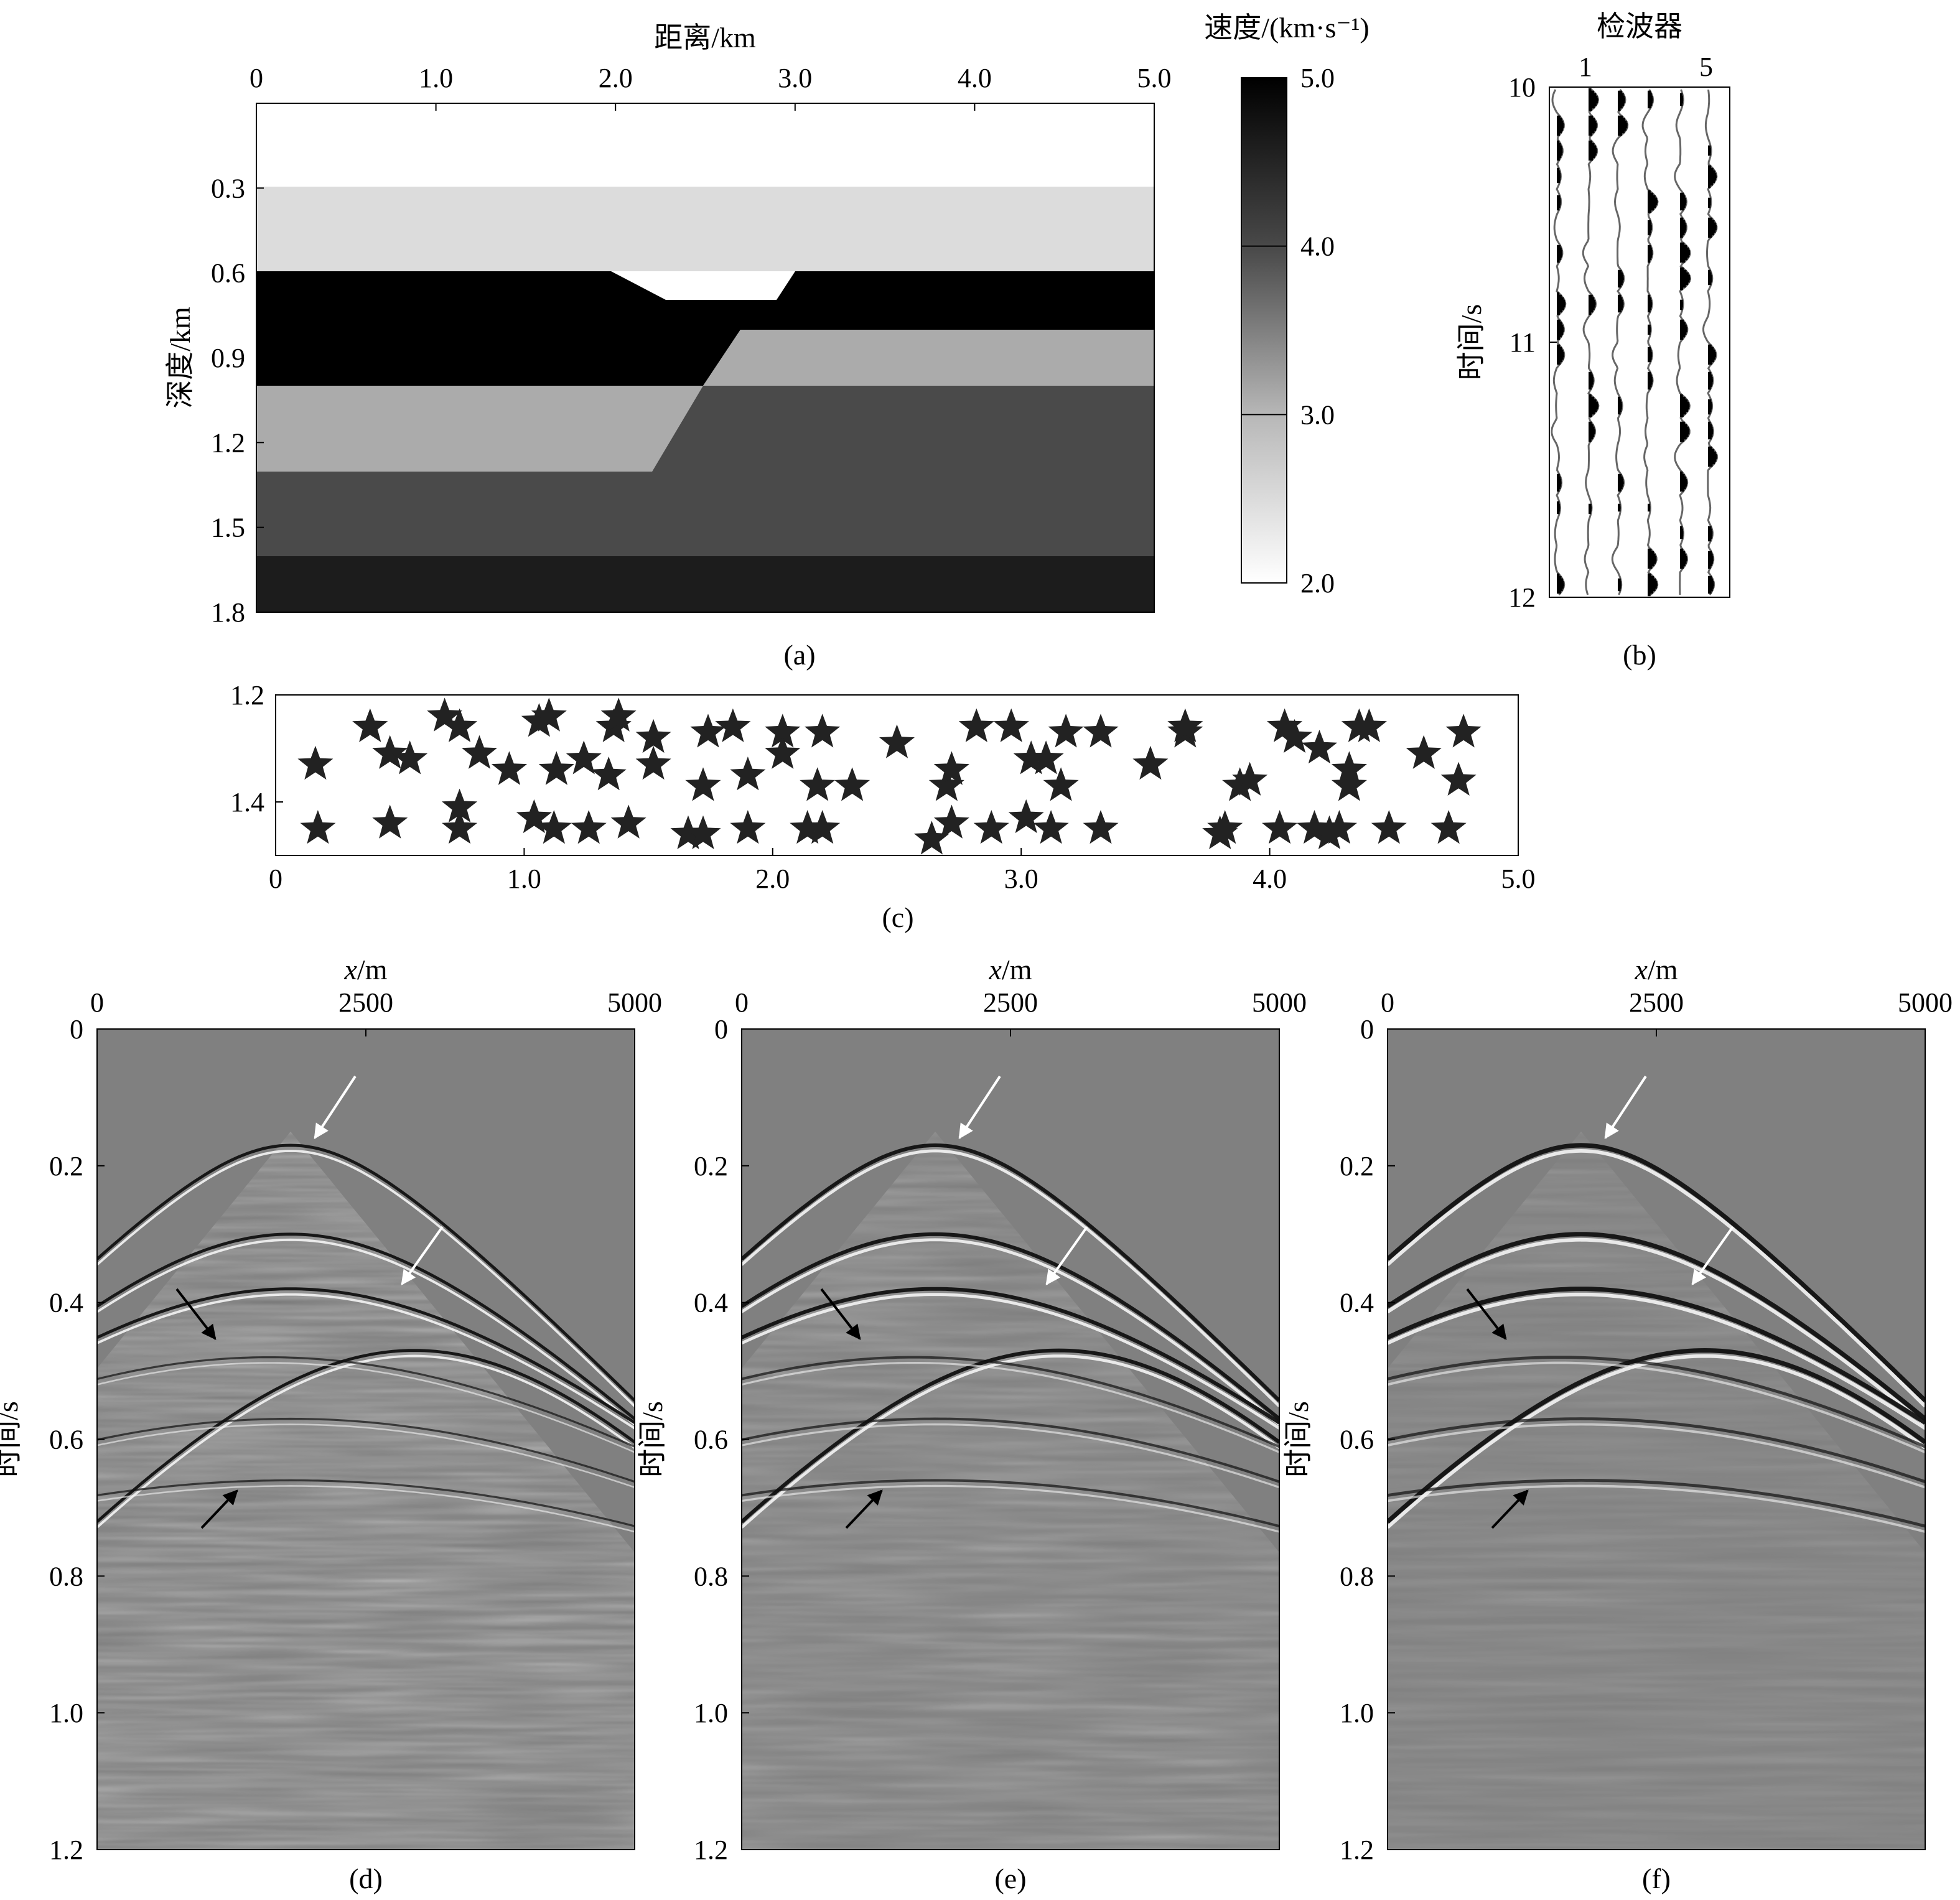 This screenshot has width=1960, height=1900. Describe the element at coordinates (1925, 1002) in the screenshot. I see `tick-label: 5000` at that location.